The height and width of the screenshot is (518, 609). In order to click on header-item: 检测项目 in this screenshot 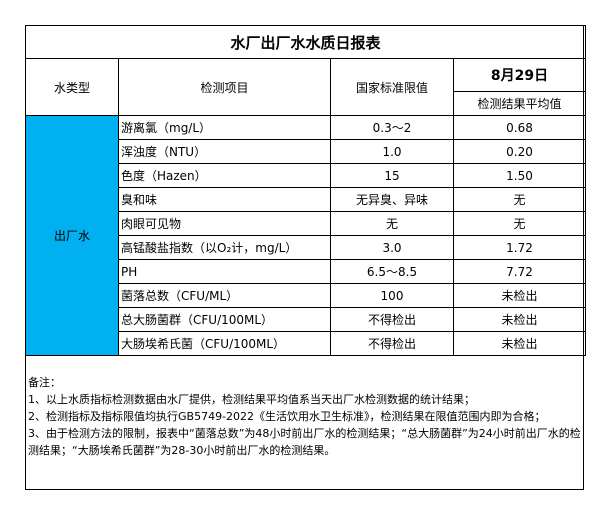, I will do `click(224, 87)`.